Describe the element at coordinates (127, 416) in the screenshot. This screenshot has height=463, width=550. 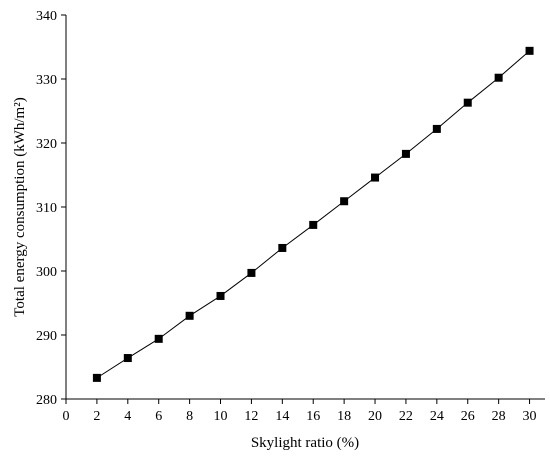
I see `x-tick-label: 4` at that location.